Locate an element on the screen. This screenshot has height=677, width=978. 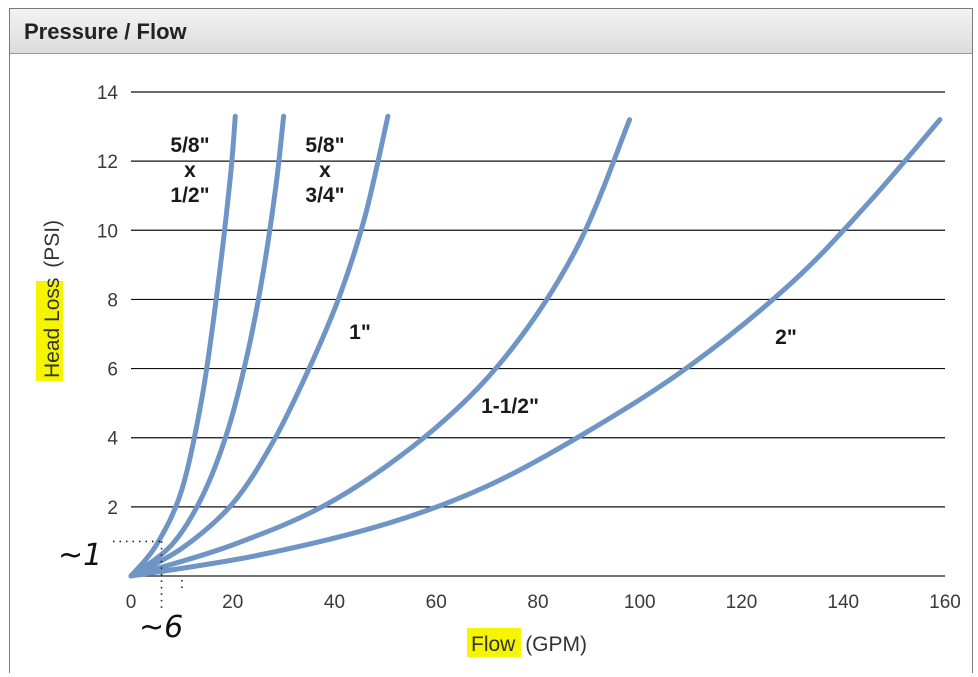
y-tick-label-6: 6 is located at coordinates (112, 370).